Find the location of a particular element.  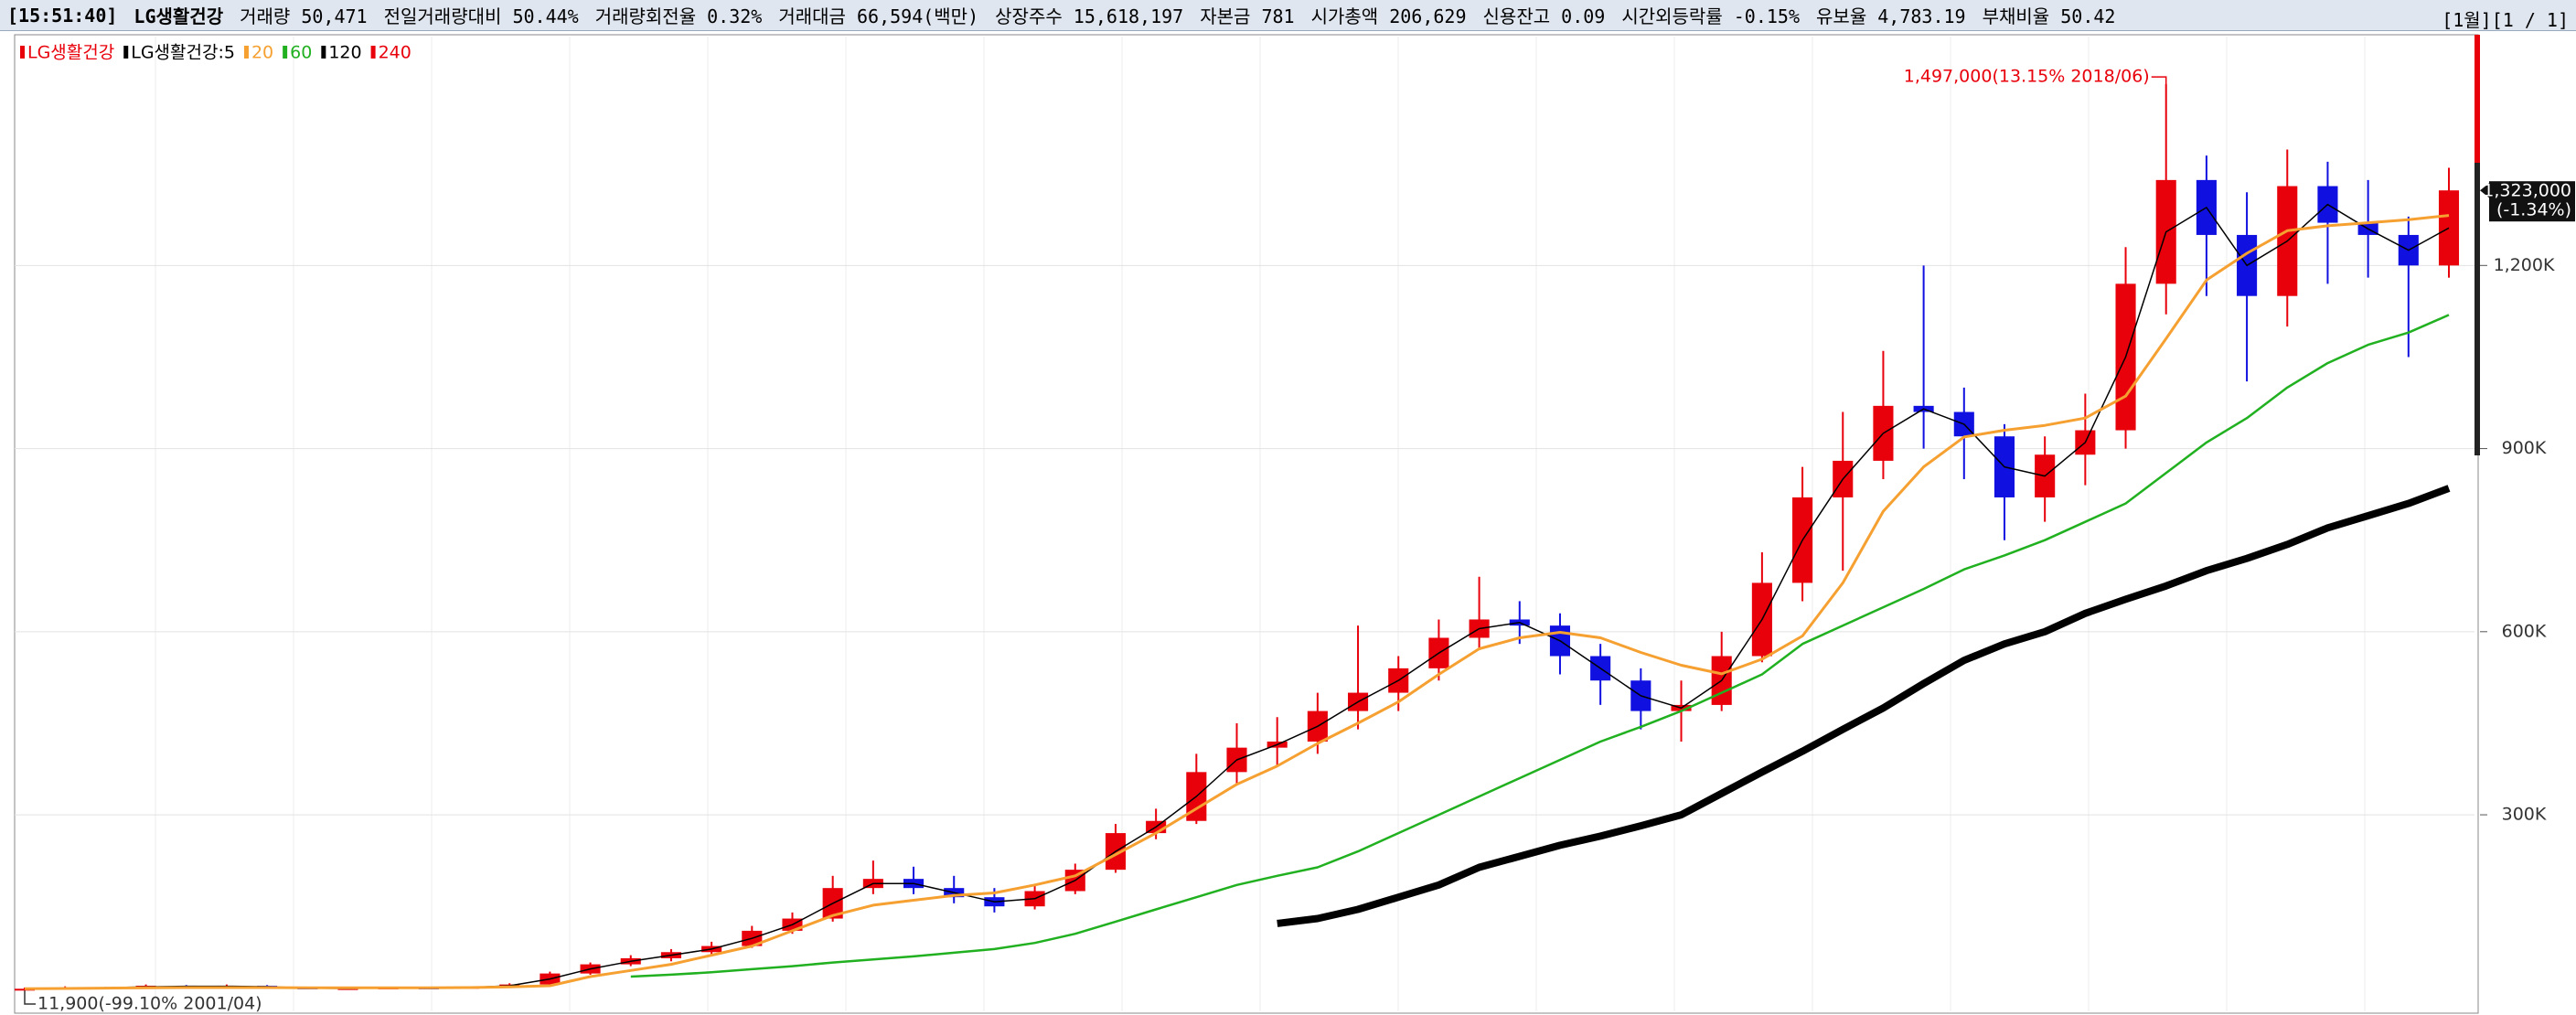

side-bar-red is located at coordinates (2477, 99).